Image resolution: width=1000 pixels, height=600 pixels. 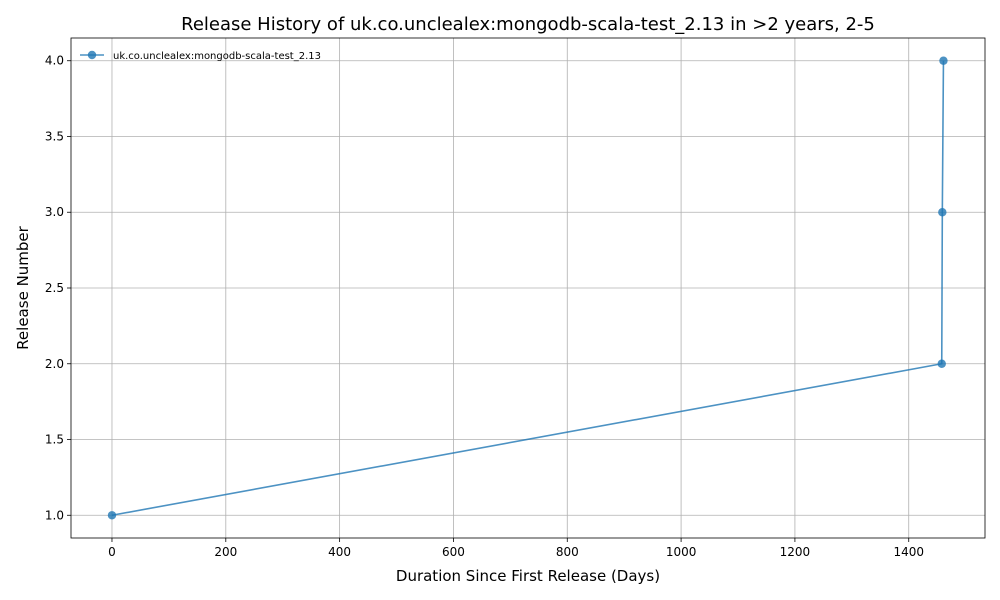 What do you see at coordinates (54, 136) in the screenshot?
I see `y-tick-label: 3.5` at bounding box center [54, 136].